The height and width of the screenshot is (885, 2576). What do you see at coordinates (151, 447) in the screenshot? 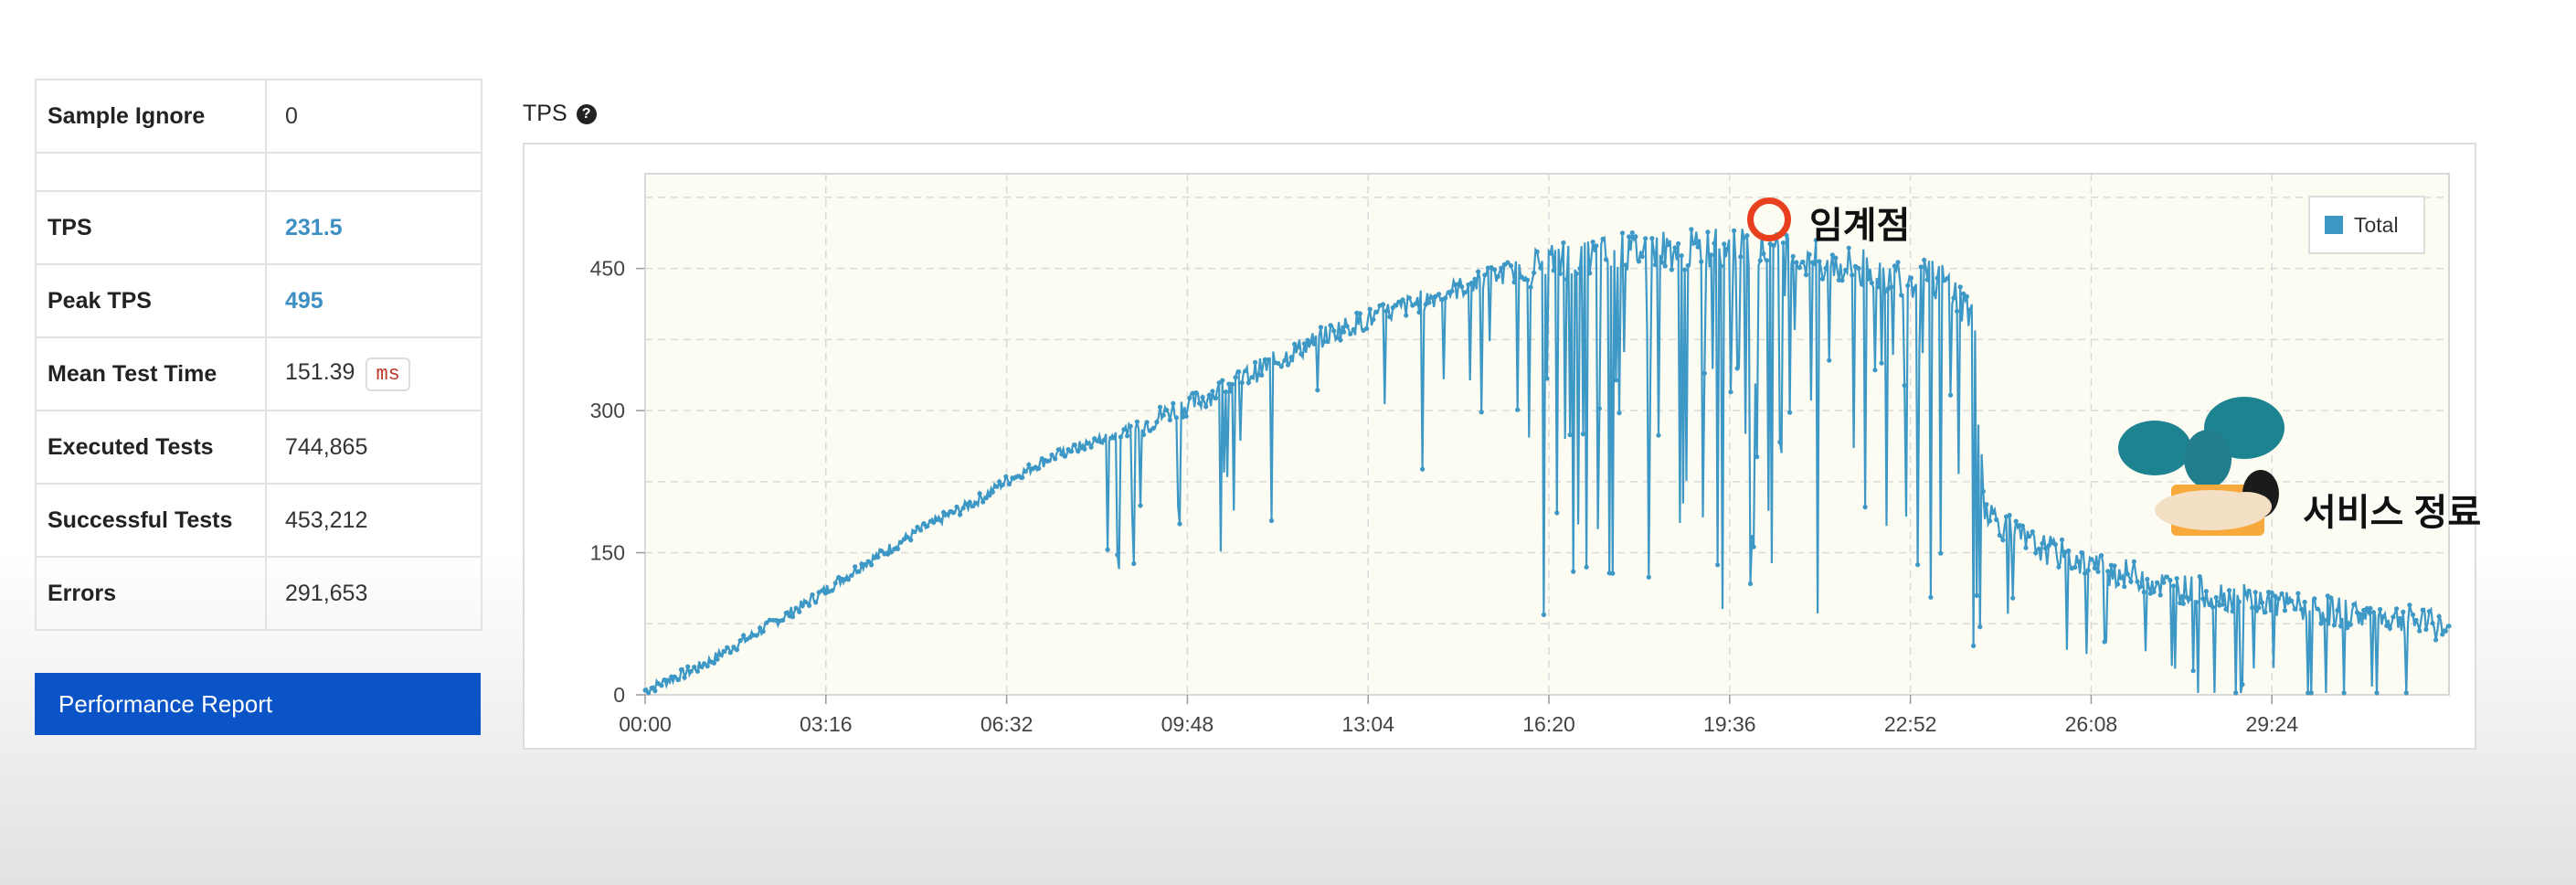
I see `stat-label: Executed Tests` at bounding box center [151, 447].